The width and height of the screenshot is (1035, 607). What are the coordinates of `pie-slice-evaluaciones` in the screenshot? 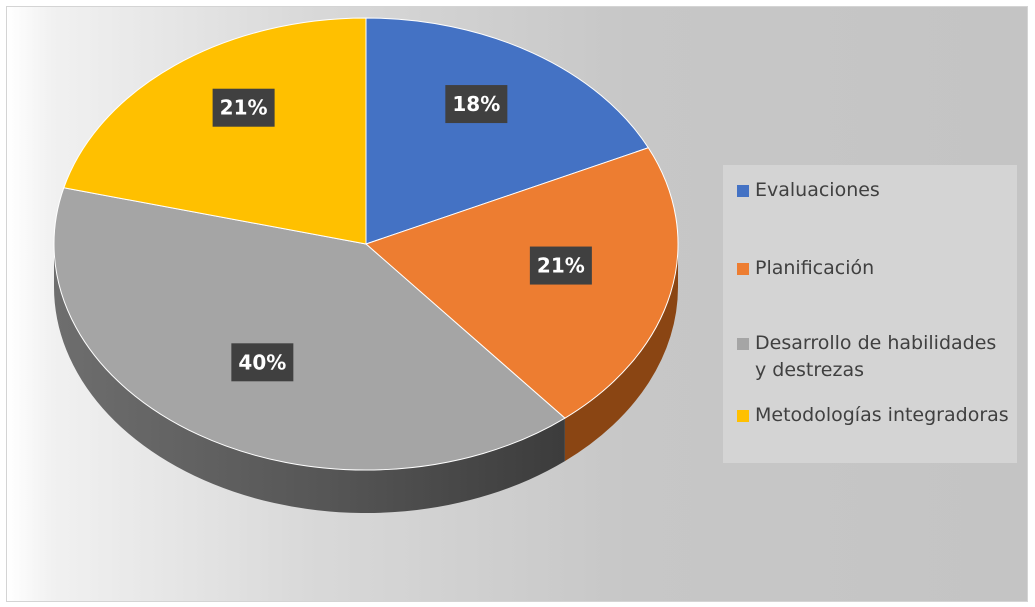 It's located at (507, 131).